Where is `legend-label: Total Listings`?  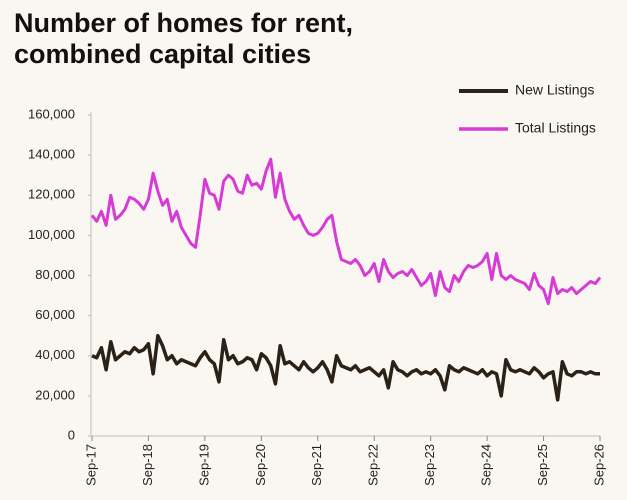
legend-label: Total Listings is located at coordinates (555, 128).